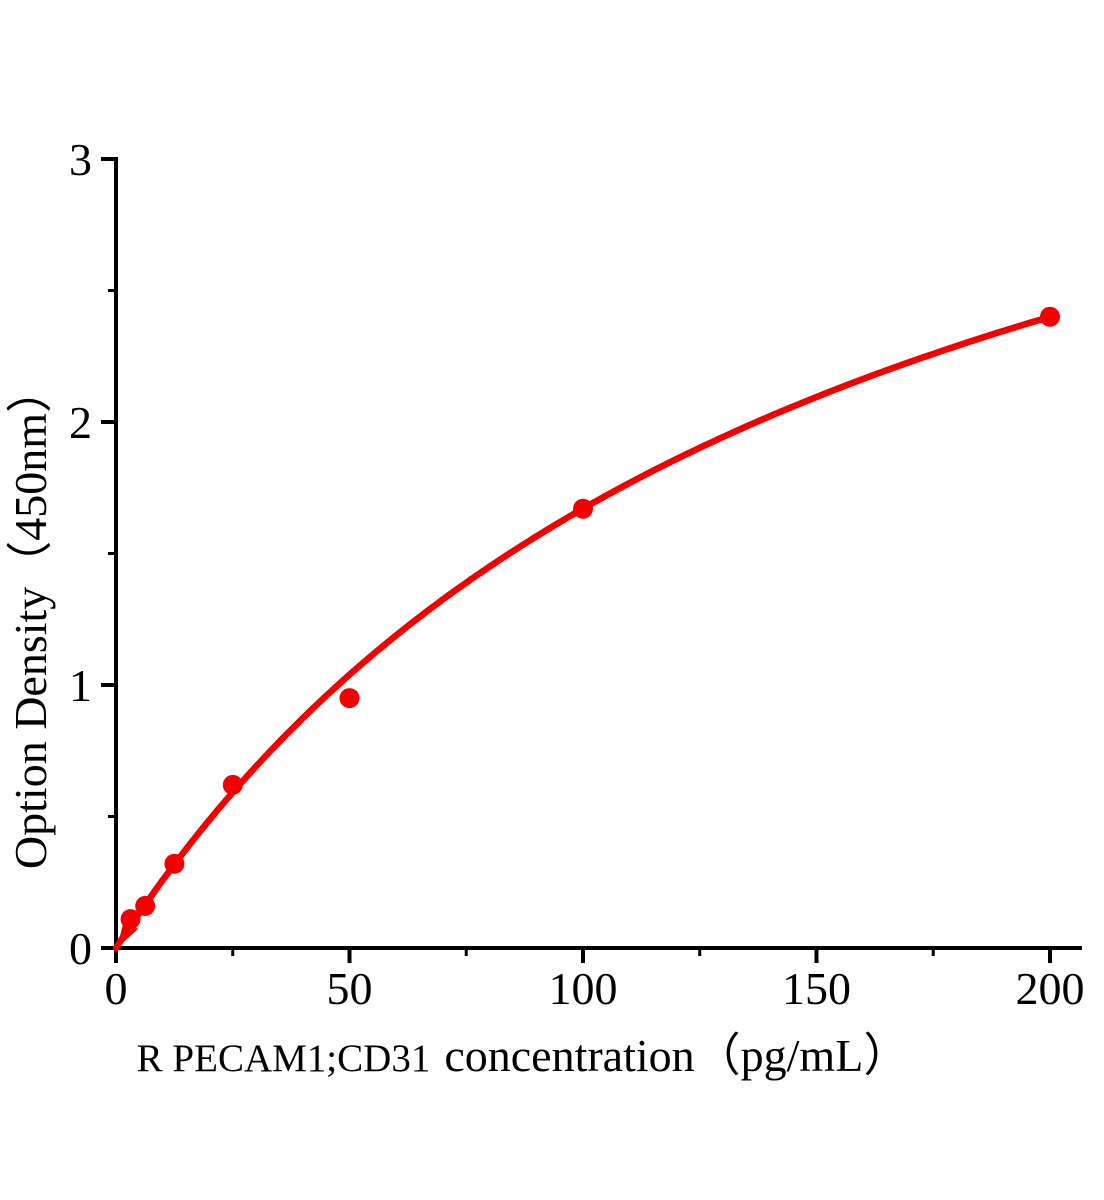  I want to click on x-axis-title-prefix: R PECAM1;CD31, so click(284, 1058).